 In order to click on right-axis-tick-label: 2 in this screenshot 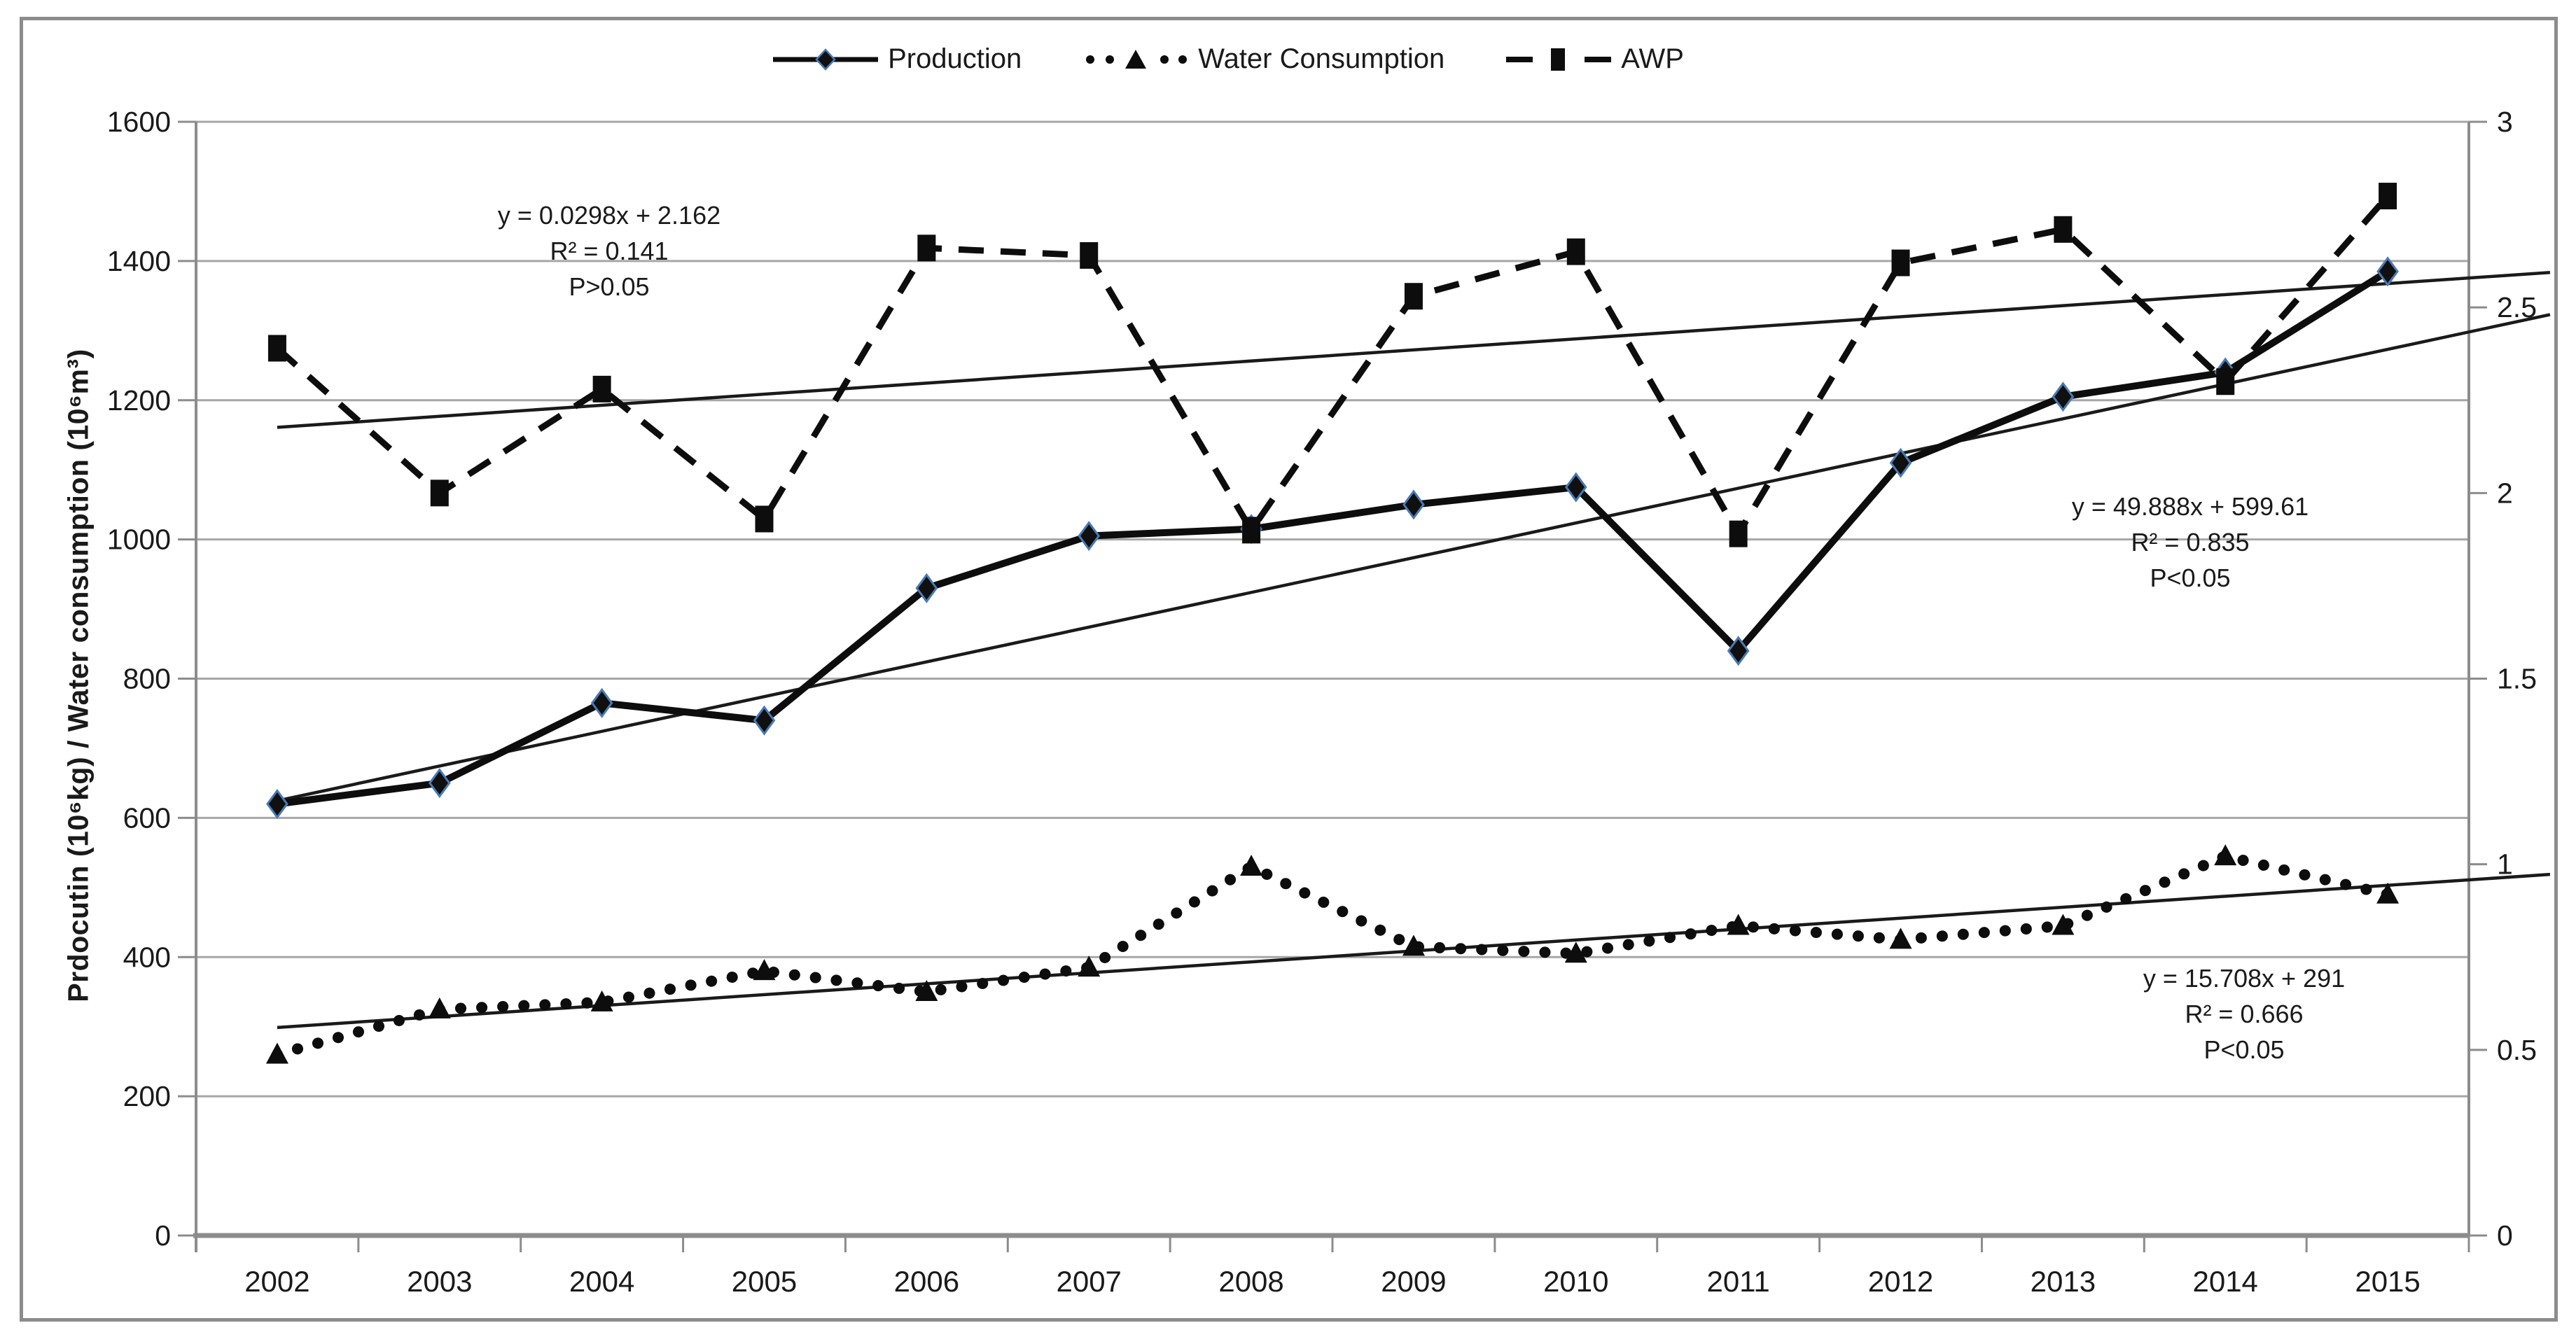, I will do `click(2505, 493)`.